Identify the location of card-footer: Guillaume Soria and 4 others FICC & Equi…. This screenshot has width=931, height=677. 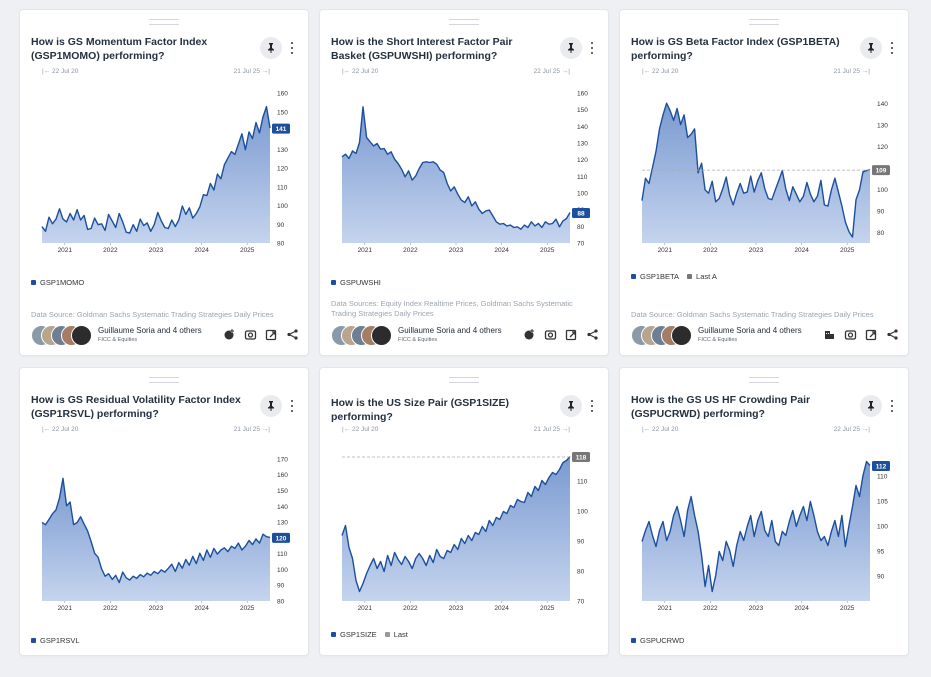
(165, 337).